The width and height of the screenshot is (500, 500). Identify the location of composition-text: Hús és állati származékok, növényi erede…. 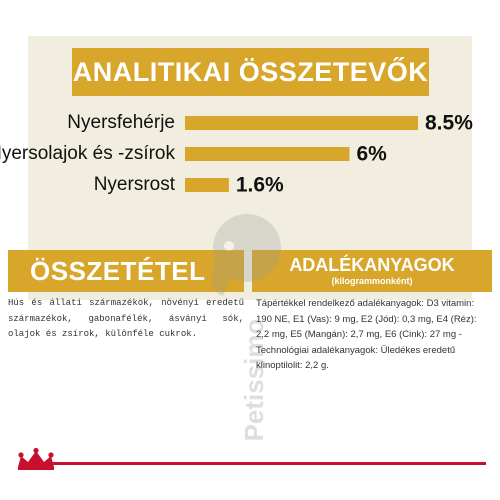
(126, 318).